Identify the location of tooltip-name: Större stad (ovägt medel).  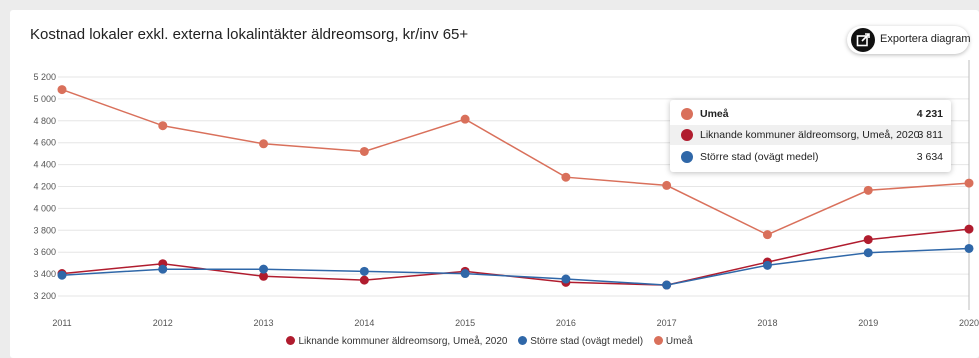
(759, 157).